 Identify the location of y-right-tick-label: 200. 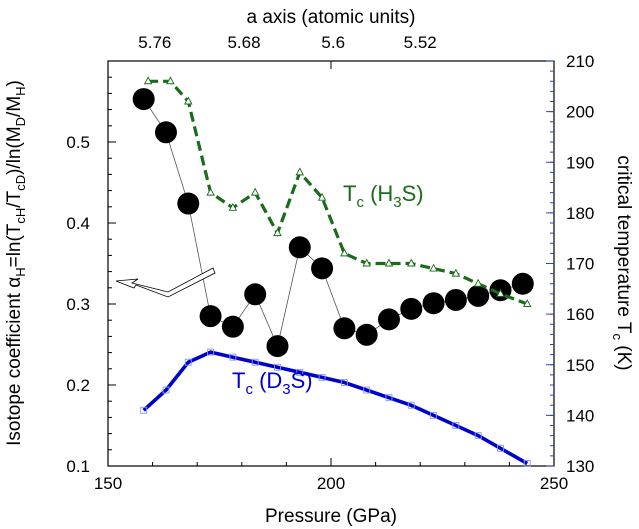
(580, 112).